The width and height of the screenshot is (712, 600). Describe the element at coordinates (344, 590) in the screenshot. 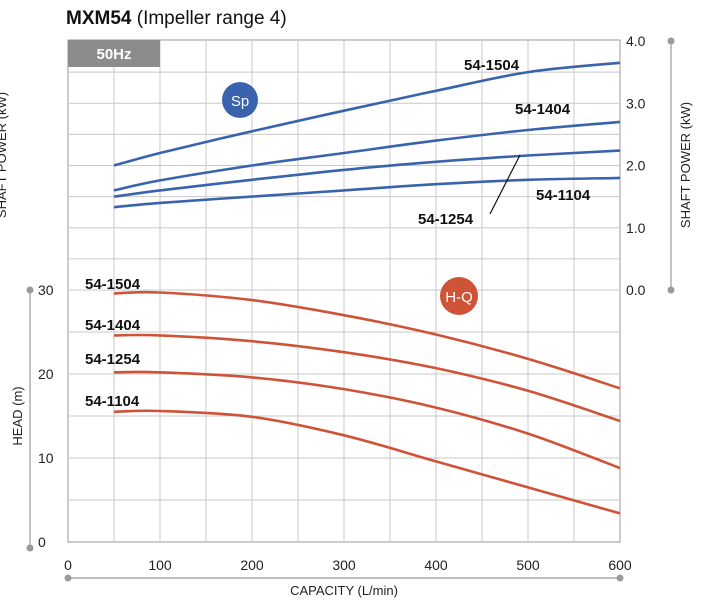

I see `capacity-axis-label: CAPACITY (L/min)` at that location.